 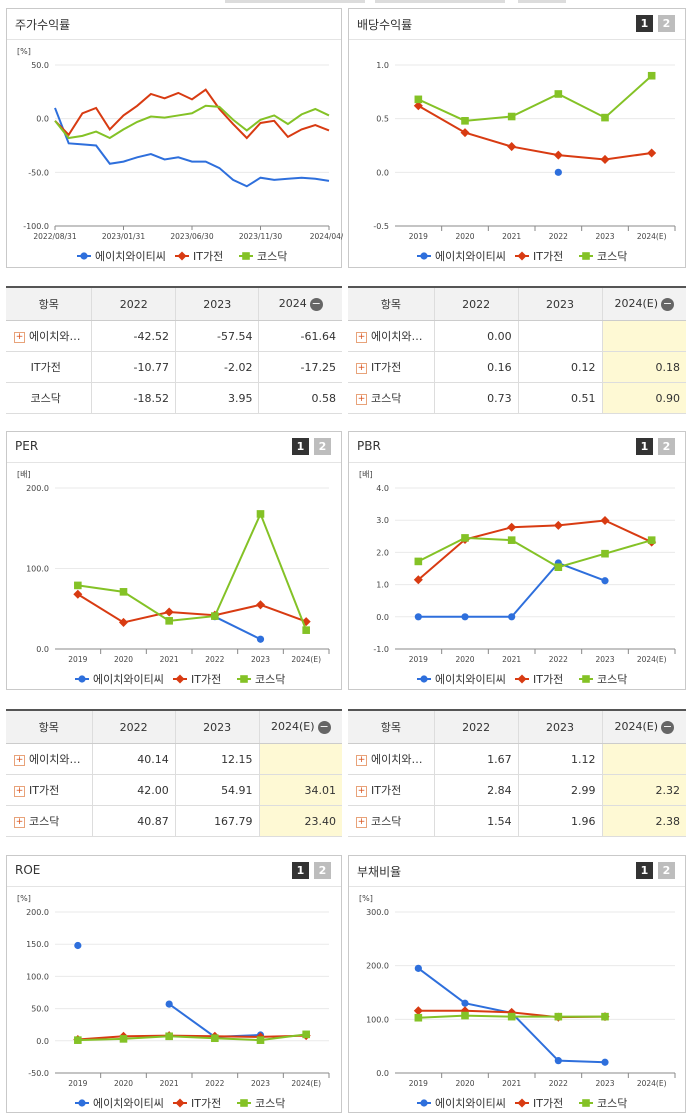 I want to click on table-row: + IT가전 2.84 2.99 2.32, so click(x=517, y=790).